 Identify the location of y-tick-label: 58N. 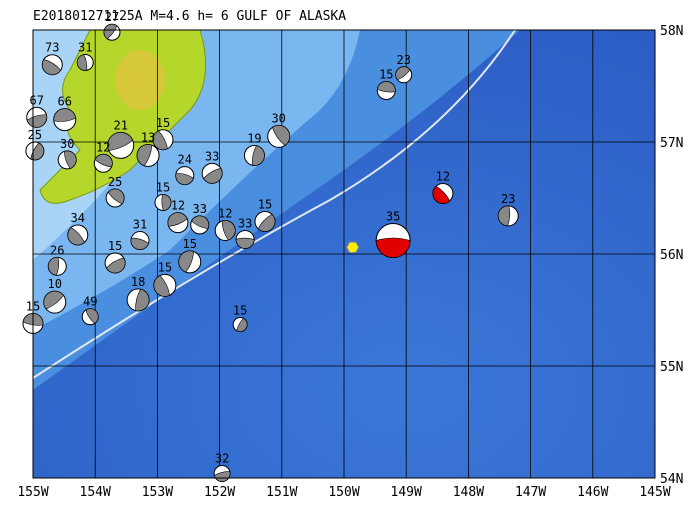
(671, 31).